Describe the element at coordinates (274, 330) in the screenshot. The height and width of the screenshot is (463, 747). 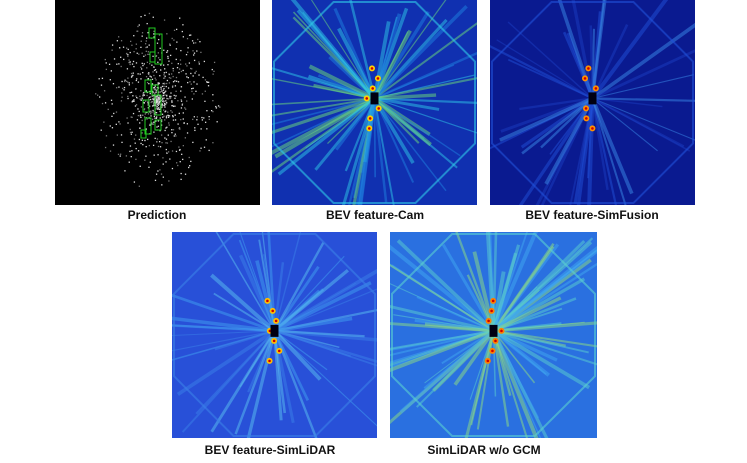
I see `ego-vehicle` at that location.